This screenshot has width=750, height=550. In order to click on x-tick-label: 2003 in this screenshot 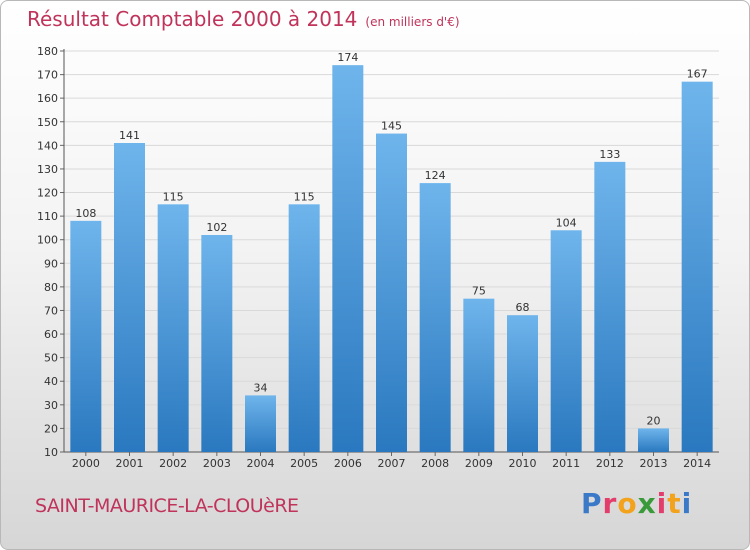, I will do `click(217, 463)`.